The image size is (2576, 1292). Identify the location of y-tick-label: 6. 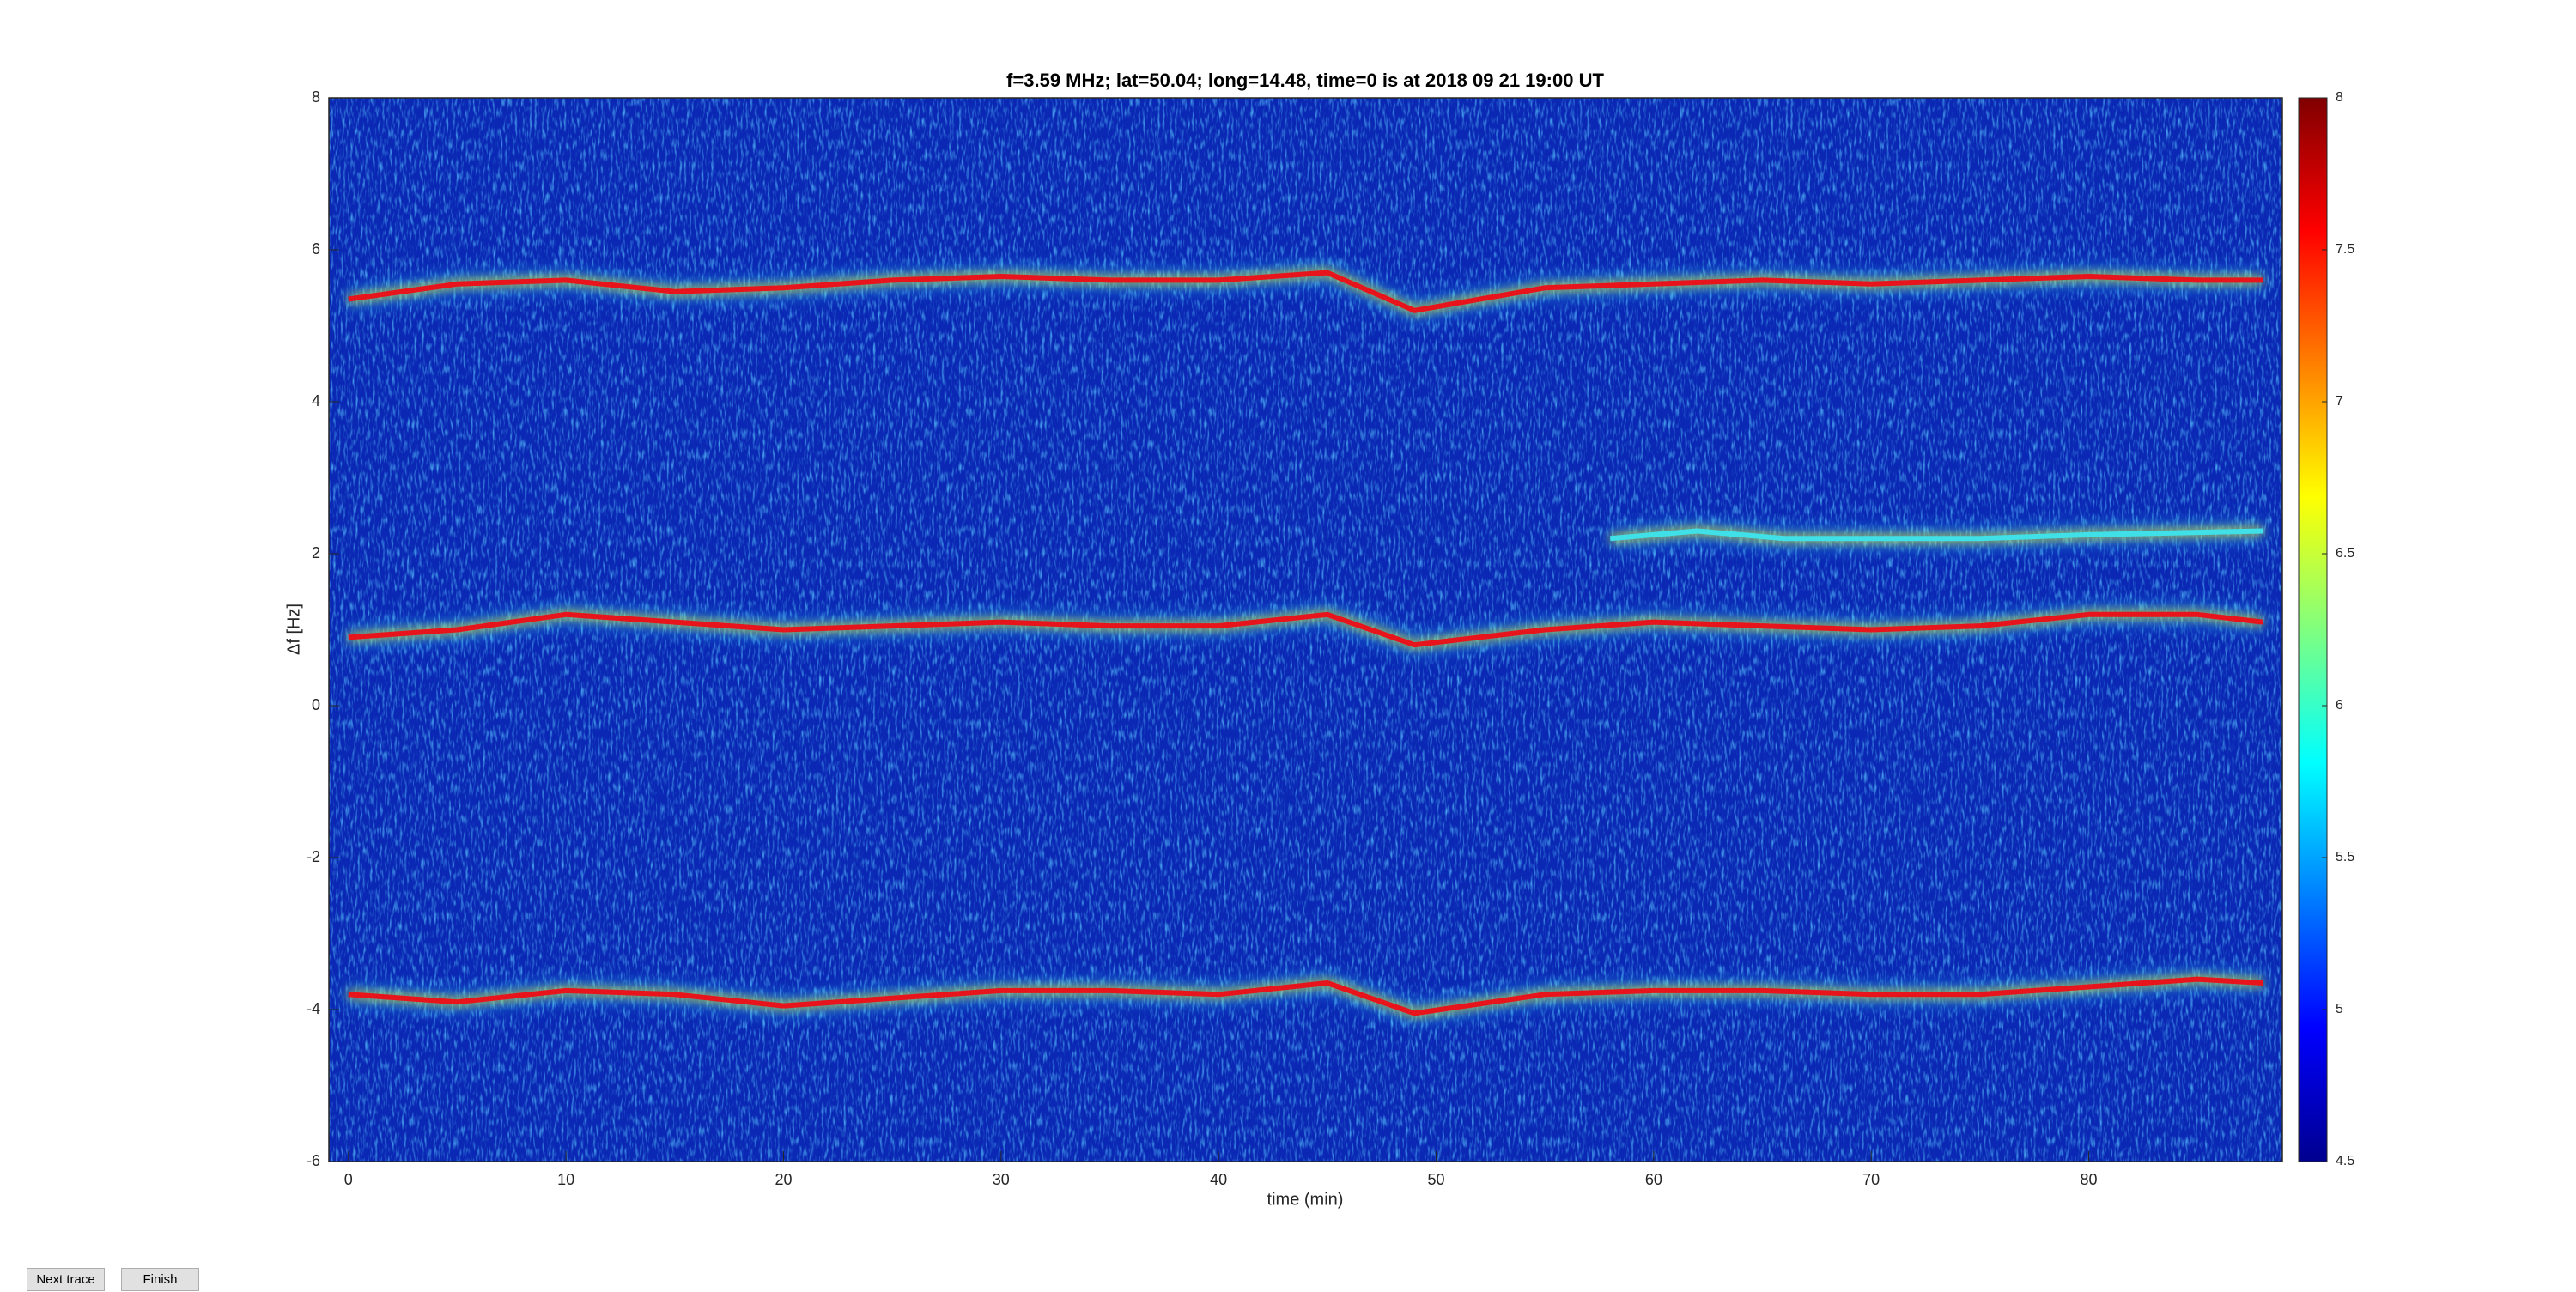
(316, 249).